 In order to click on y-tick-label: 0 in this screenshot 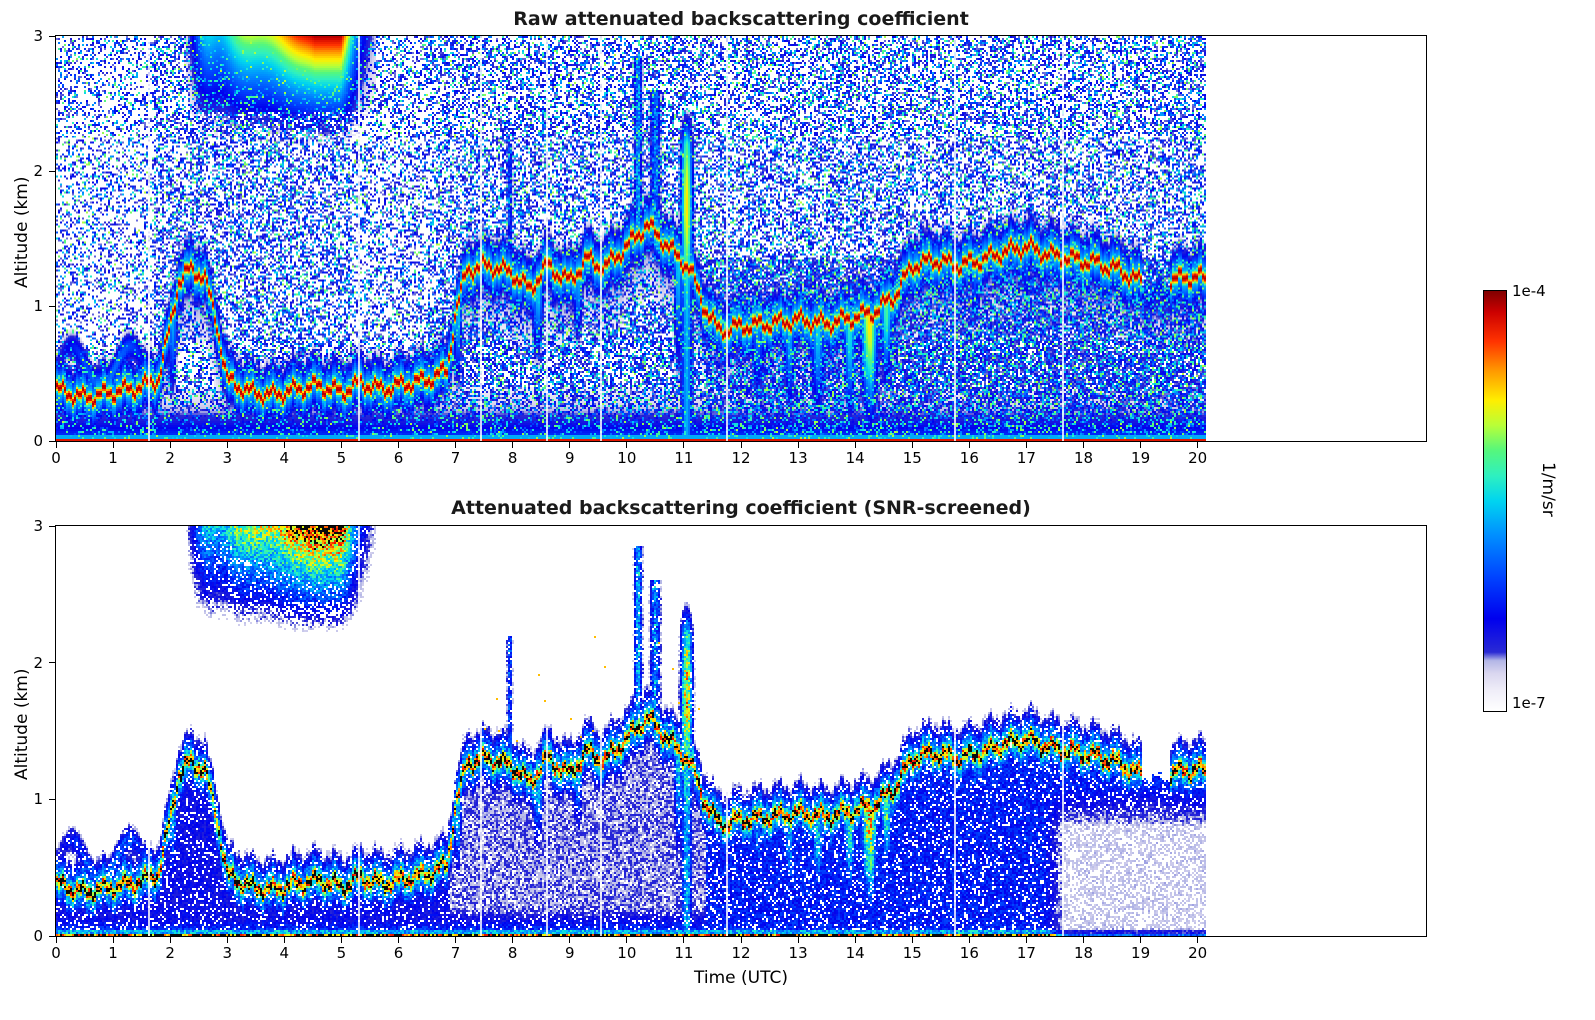, I will do `click(38, 441)`.